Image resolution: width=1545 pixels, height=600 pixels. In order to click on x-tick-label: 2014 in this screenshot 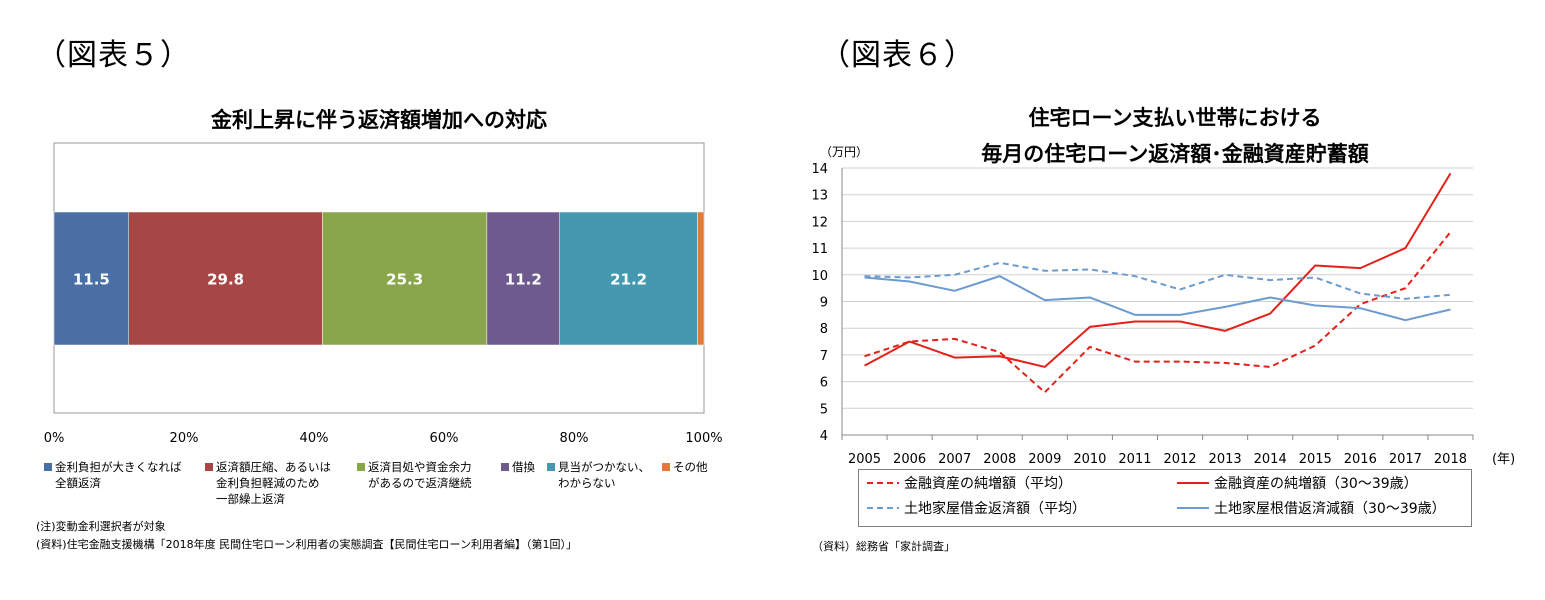, I will do `click(1270, 459)`.